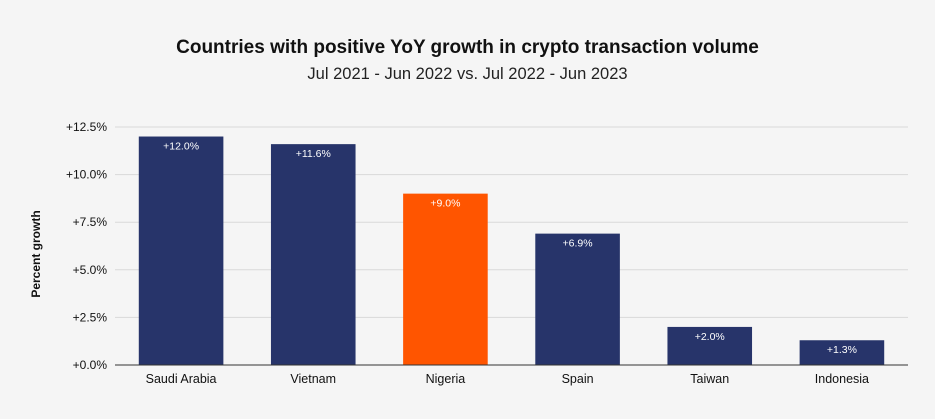 The image size is (935, 419). I want to click on y-tick-label: +10.0%, so click(86, 175).